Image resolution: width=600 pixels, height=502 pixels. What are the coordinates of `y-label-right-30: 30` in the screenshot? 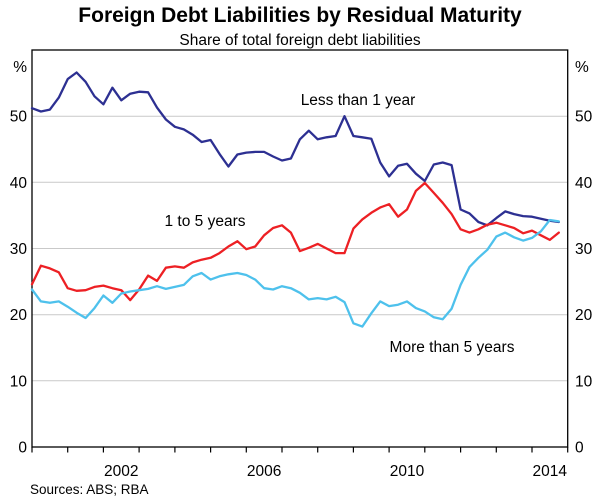 It's located at (584, 249).